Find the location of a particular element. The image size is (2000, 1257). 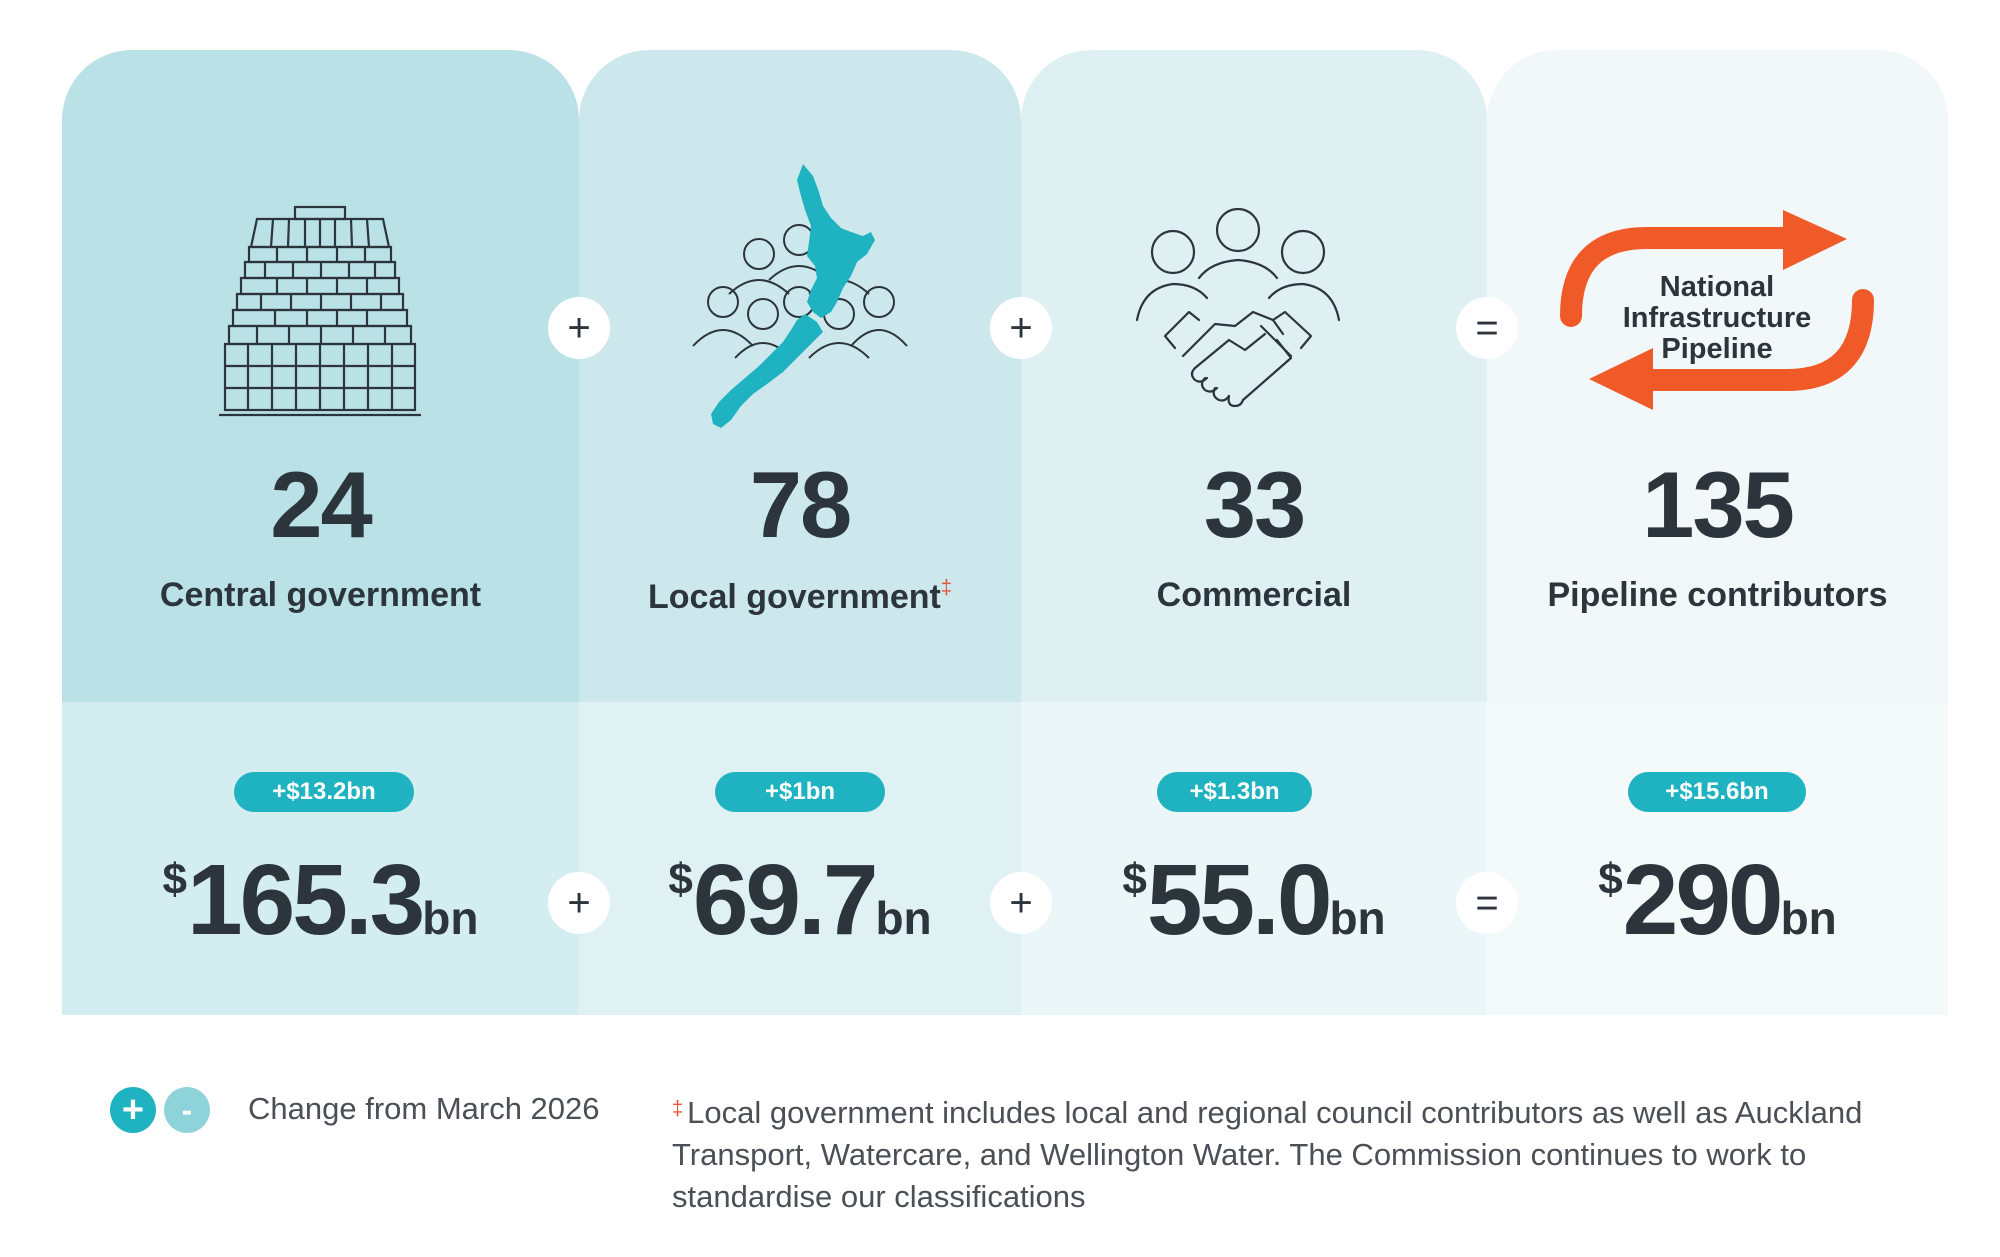

central-government-change-badge: +$13.2bn is located at coordinates (324, 792).